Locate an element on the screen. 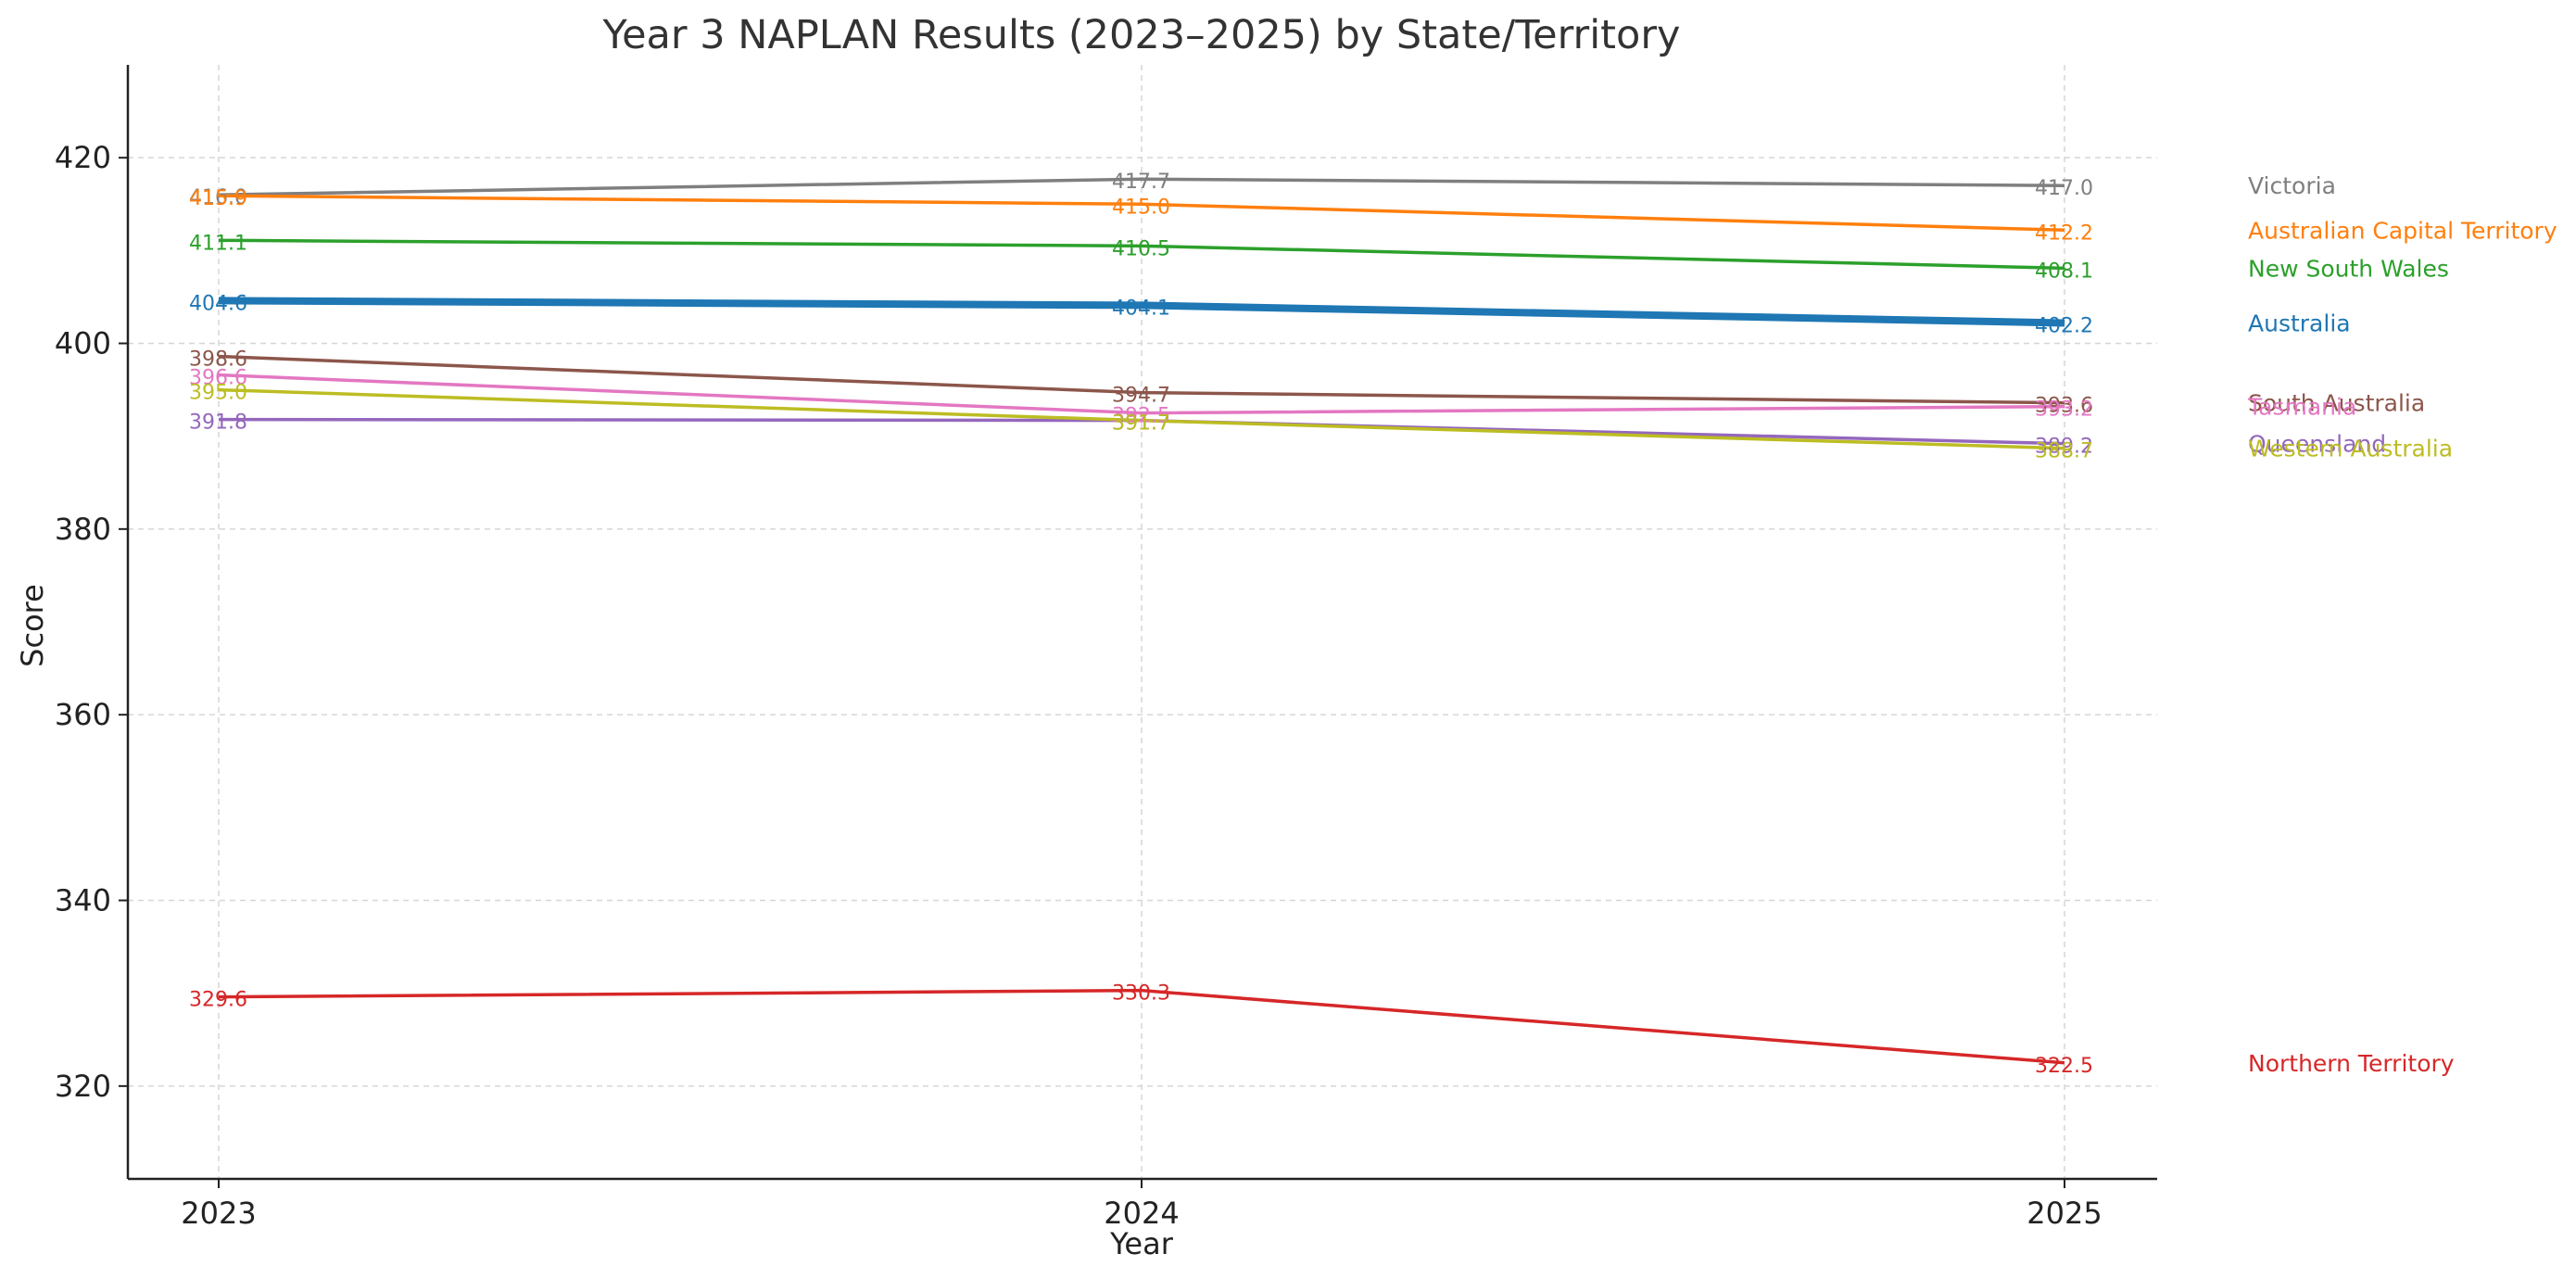 This screenshot has height=1279, width=2576. series-line-victoria is located at coordinates (1141, 186).